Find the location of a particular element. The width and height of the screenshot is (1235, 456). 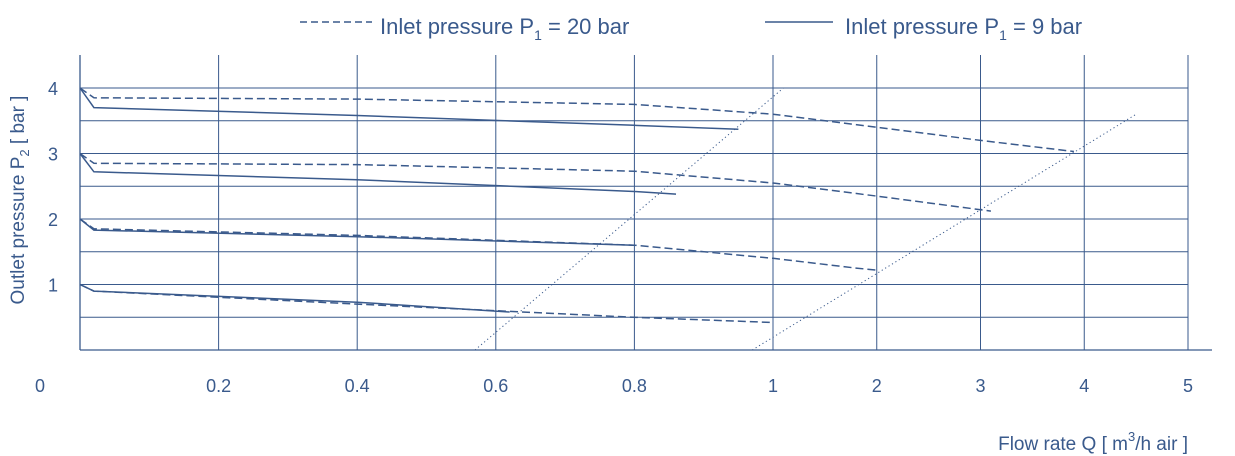

y-tick-label: 3 is located at coordinates (53, 155).